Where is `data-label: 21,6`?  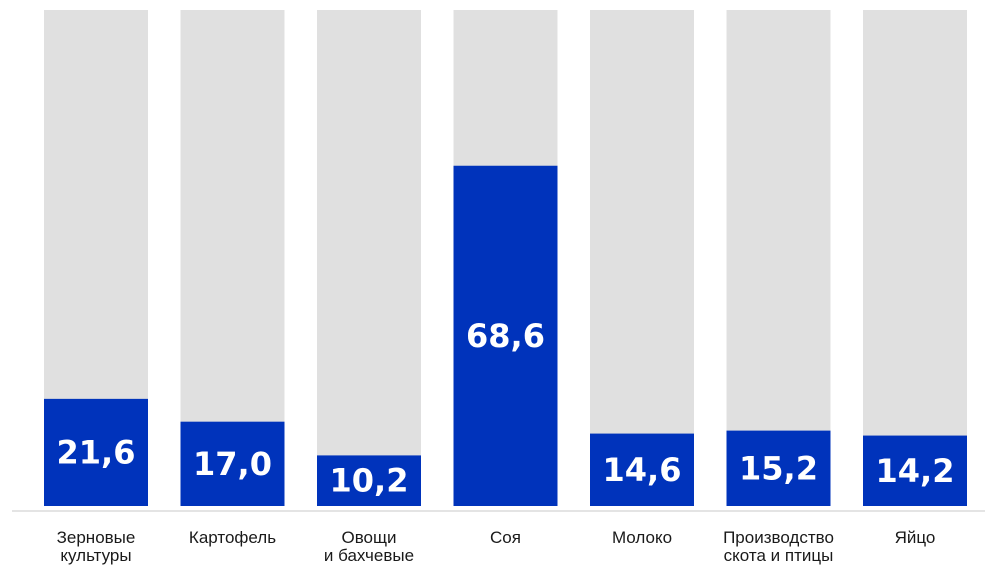
data-label: 21,6 is located at coordinates (96, 452).